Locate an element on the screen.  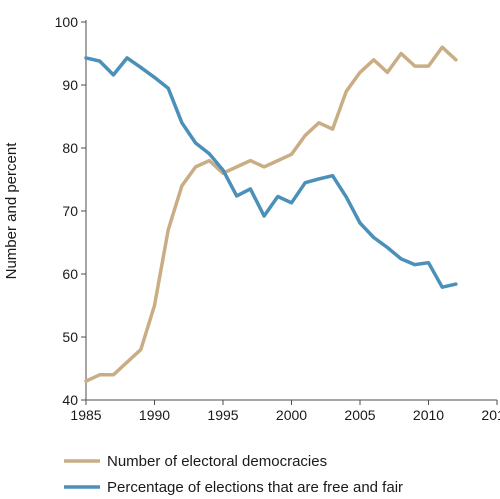
y-axis-title: Number and percent is located at coordinates (11, 211).